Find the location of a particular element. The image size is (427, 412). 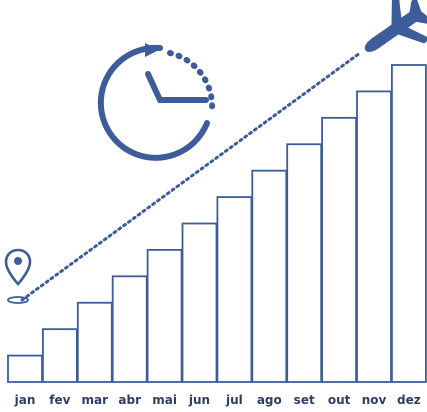

x-tick-label: out is located at coordinates (339, 400).